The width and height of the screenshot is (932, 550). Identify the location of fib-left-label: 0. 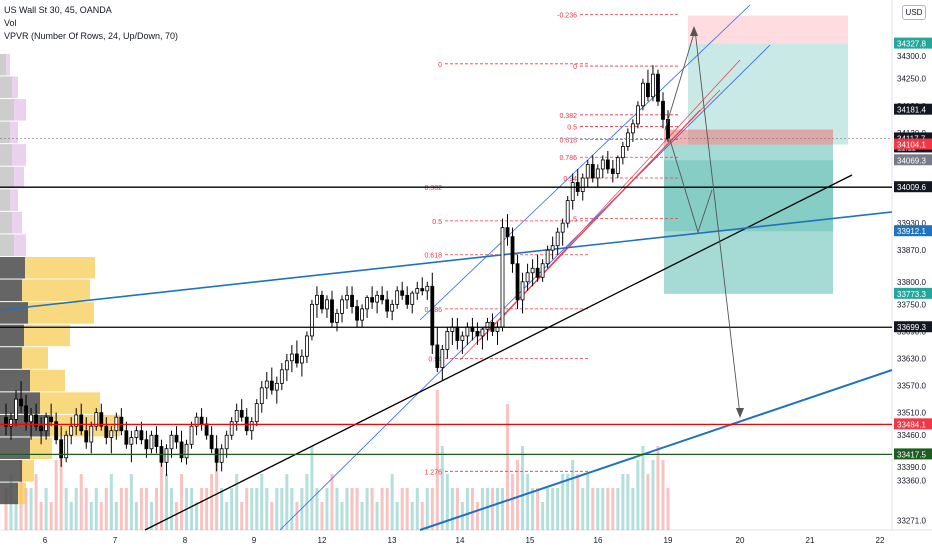
(440, 65).